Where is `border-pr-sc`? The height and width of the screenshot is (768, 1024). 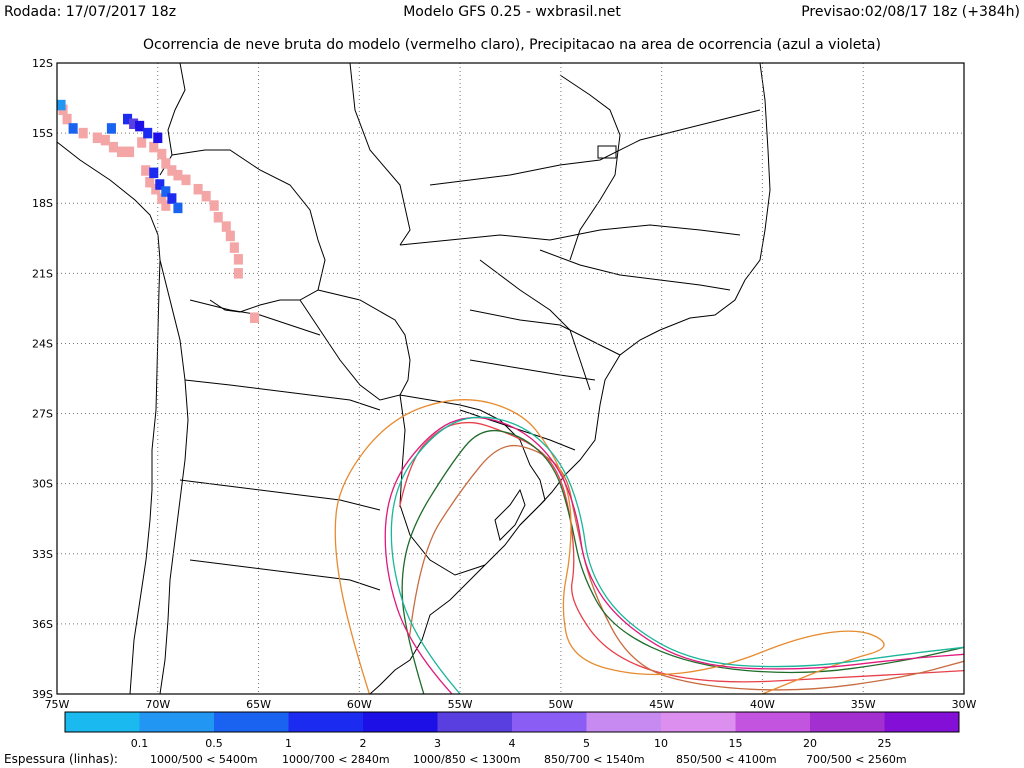 border-pr-sc is located at coordinates (532, 370).